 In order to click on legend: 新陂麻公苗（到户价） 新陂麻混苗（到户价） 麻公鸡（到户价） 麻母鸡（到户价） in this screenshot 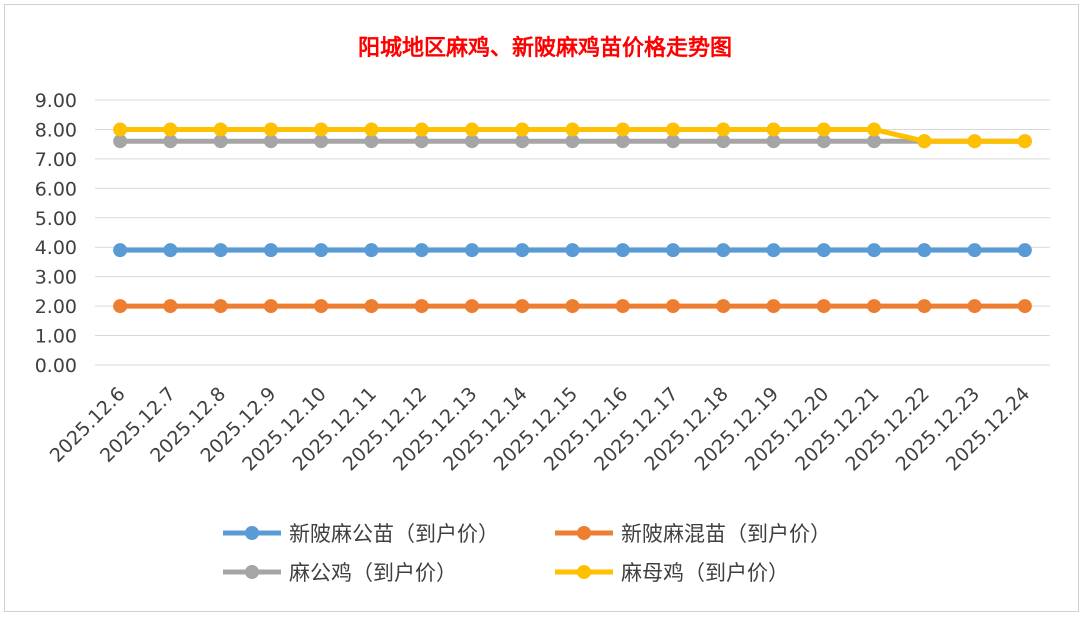, I will do `click(527, 553)`.